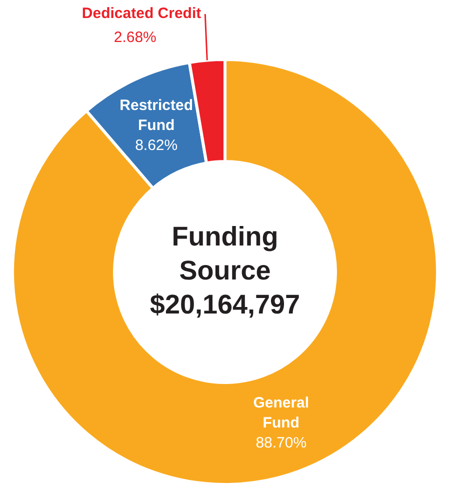 The image size is (450, 492). What do you see at coordinates (281, 413) in the screenshot?
I see `slice-label: General Fund` at bounding box center [281, 413].